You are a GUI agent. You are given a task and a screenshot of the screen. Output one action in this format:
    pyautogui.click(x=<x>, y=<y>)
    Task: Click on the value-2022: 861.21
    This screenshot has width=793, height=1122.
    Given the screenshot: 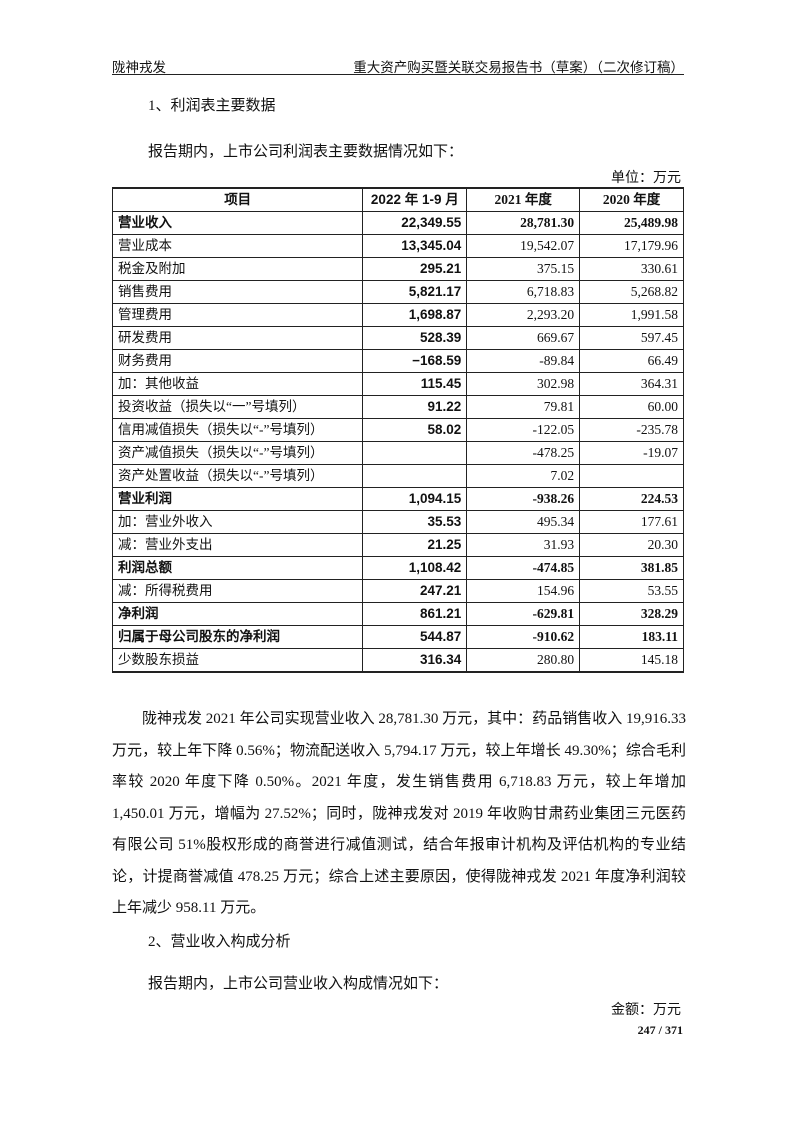 What is the action you would take?
    pyautogui.click(x=415, y=614)
    